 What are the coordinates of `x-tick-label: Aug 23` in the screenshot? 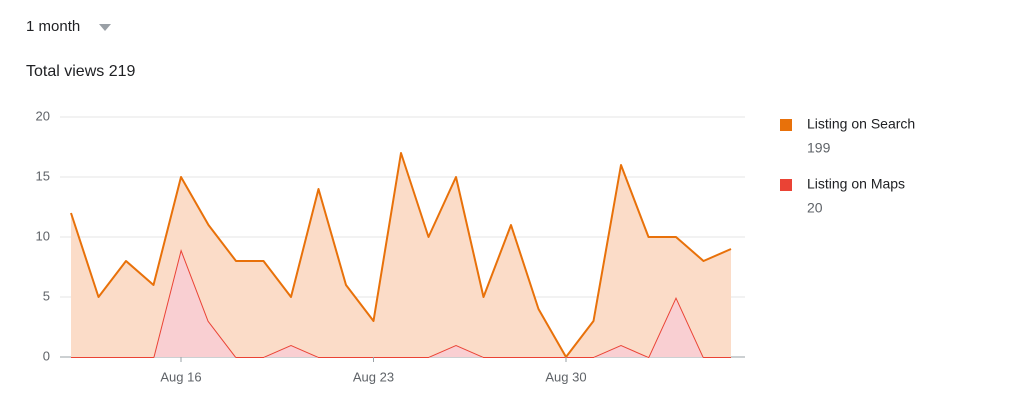 It's located at (373, 376).